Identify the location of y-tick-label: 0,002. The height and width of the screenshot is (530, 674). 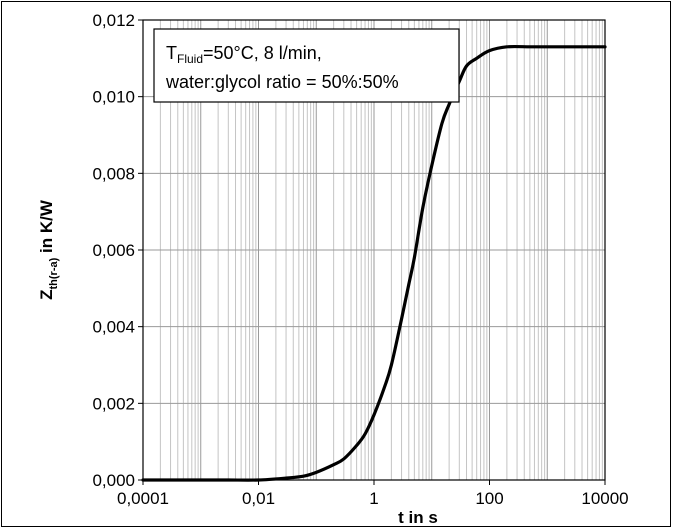
(113, 403).